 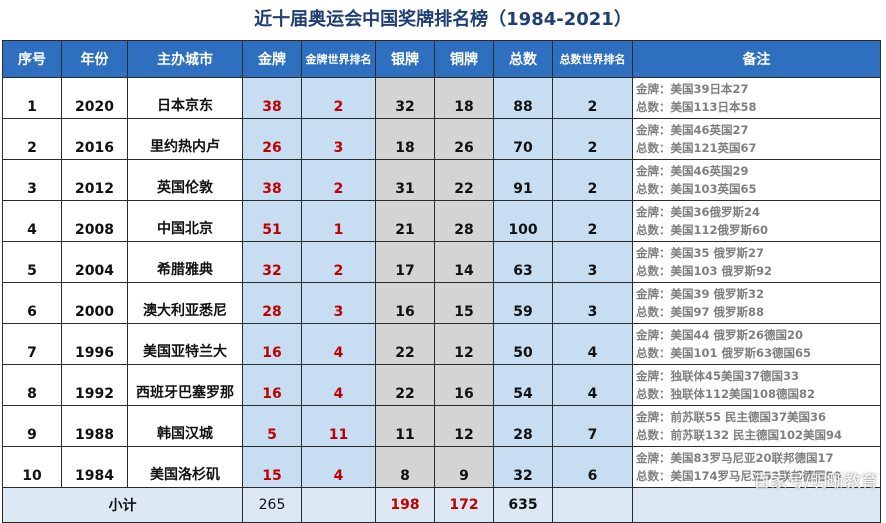 What do you see at coordinates (338, 426) in the screenshot?
I see `cell-gold-rank: 11` at bounding box center [338, 426].